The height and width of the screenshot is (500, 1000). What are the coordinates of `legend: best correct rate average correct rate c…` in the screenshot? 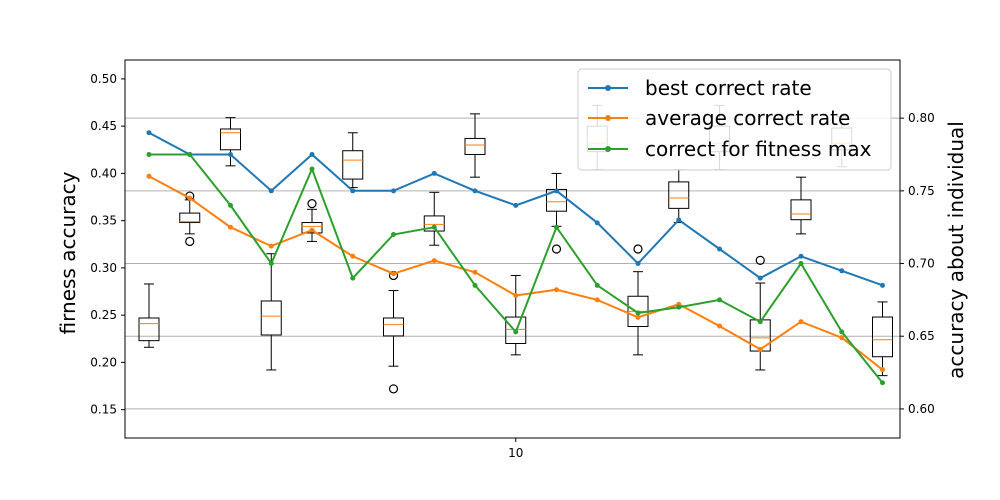 It's located at (734, 119).